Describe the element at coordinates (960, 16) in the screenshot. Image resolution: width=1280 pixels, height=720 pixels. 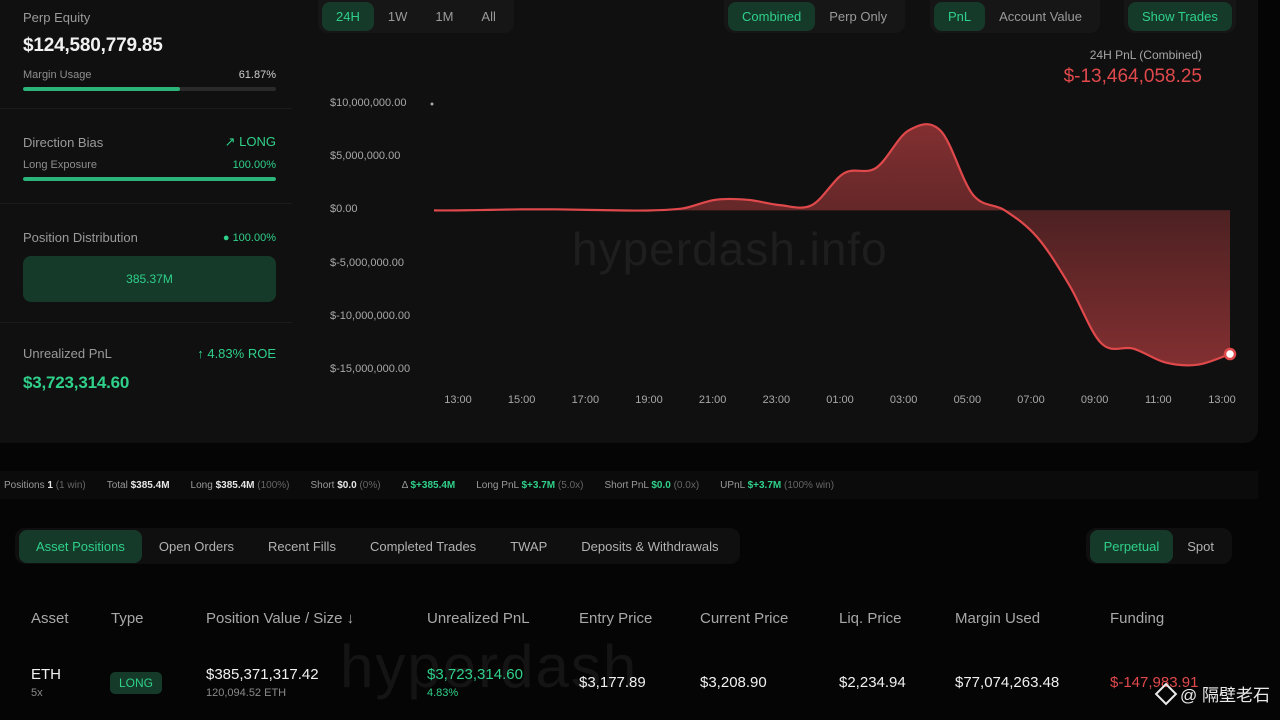
I see `metric-tab-pnl: PnL` at that location.